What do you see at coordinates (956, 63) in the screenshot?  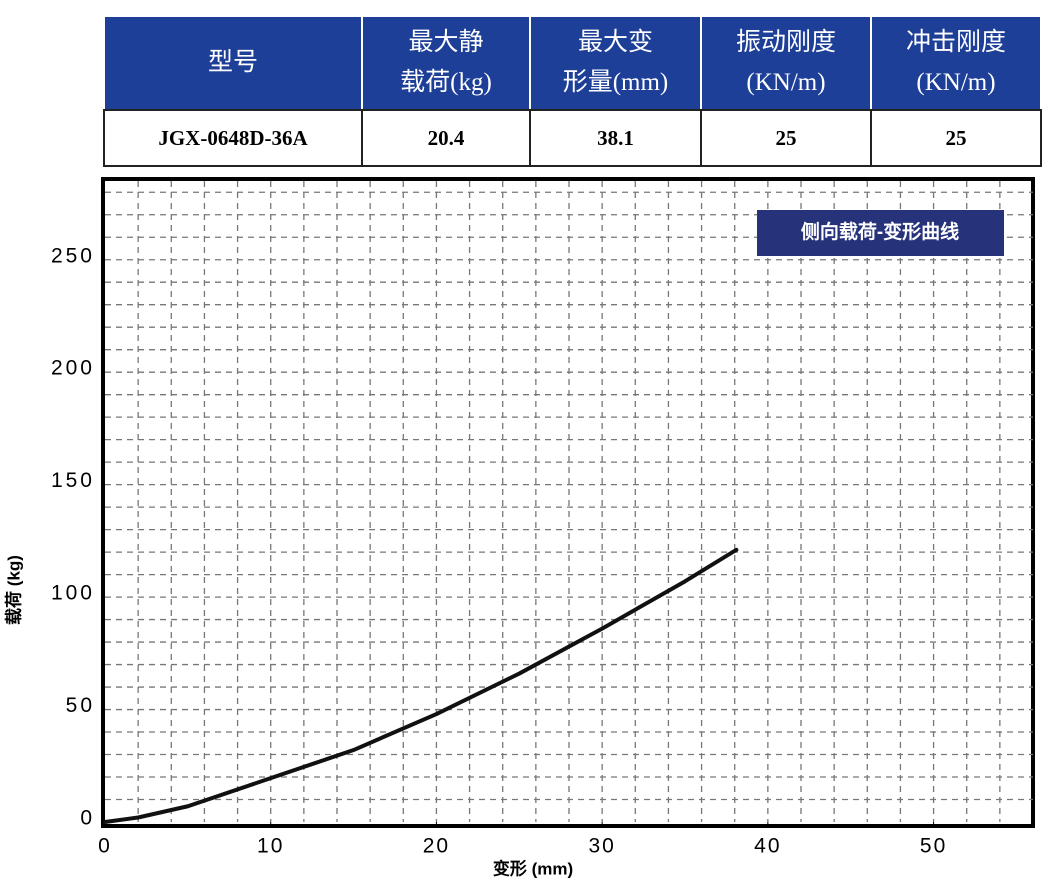 I see `header-cell: 冲击刚度 (KN/m)` at bounding box center [956, 63].